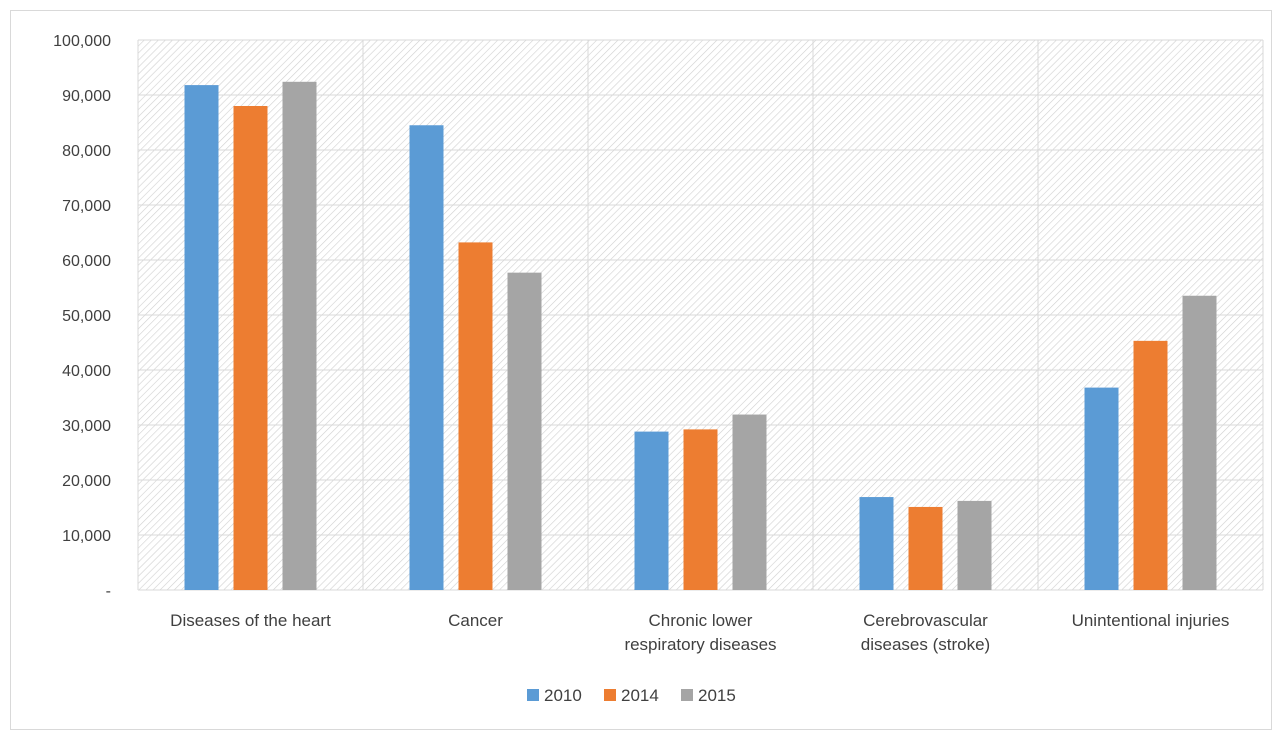 Image resolution: width=1277 pixels, height=734 pixels. Describe the element at coordinates (925, 632) in the screenshot. I see `x-tick-label: Cerebrovascular diseases (stroke)` at that location.